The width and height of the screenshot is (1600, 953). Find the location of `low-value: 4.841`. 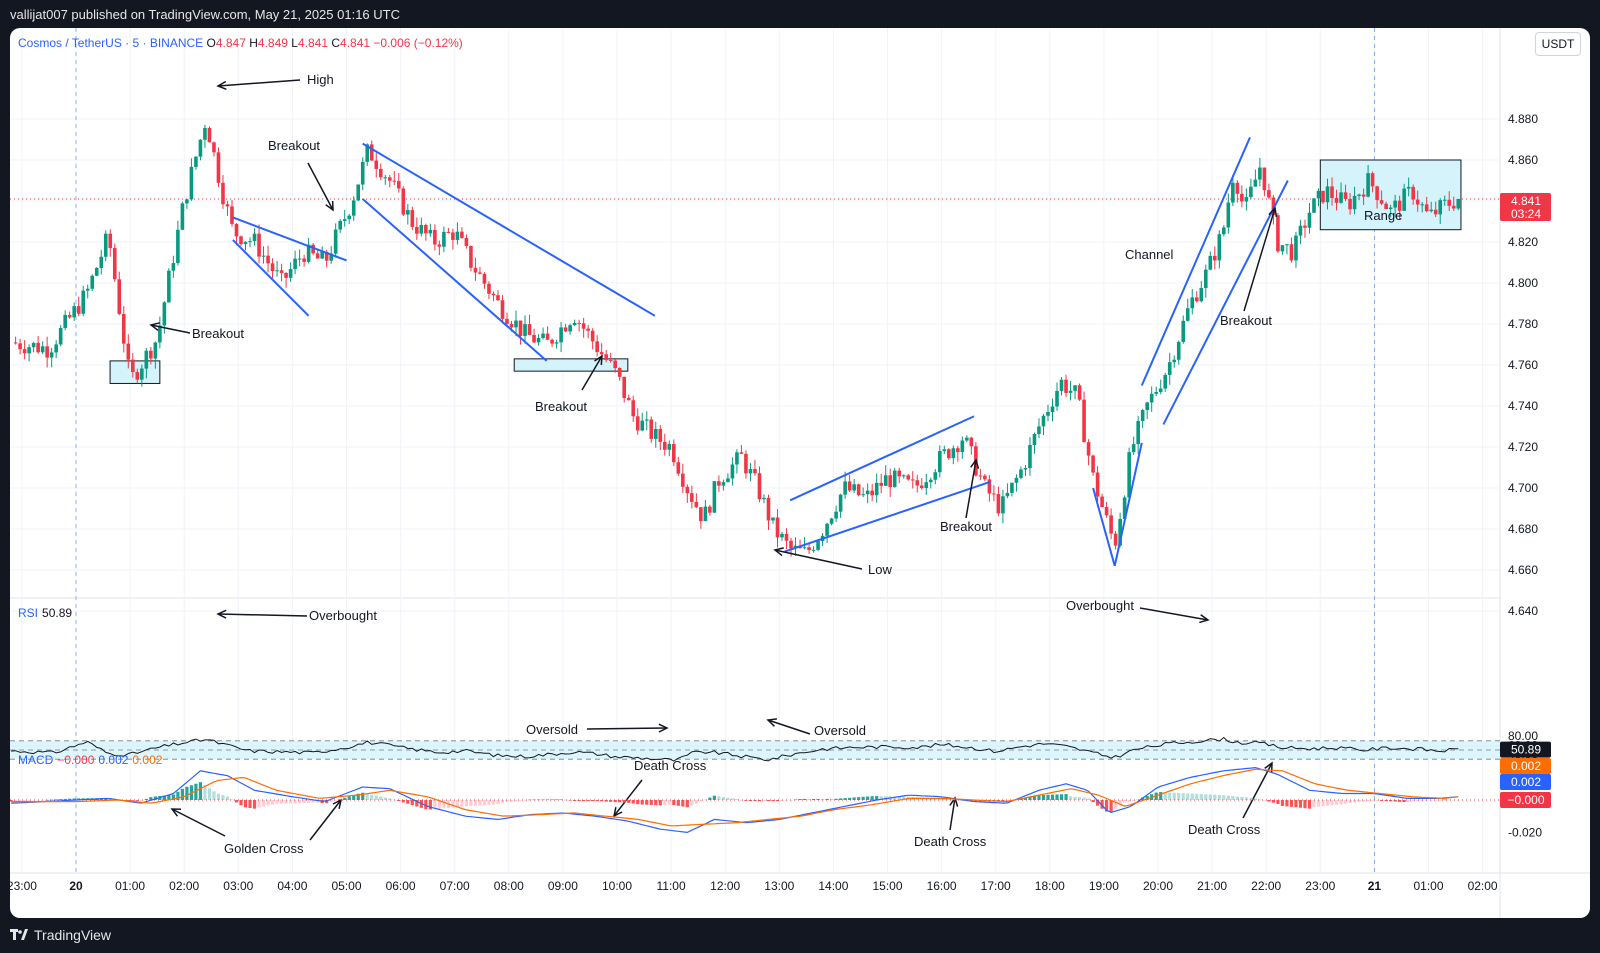

low-value: 4.841 is located at coordinates (312, 43).